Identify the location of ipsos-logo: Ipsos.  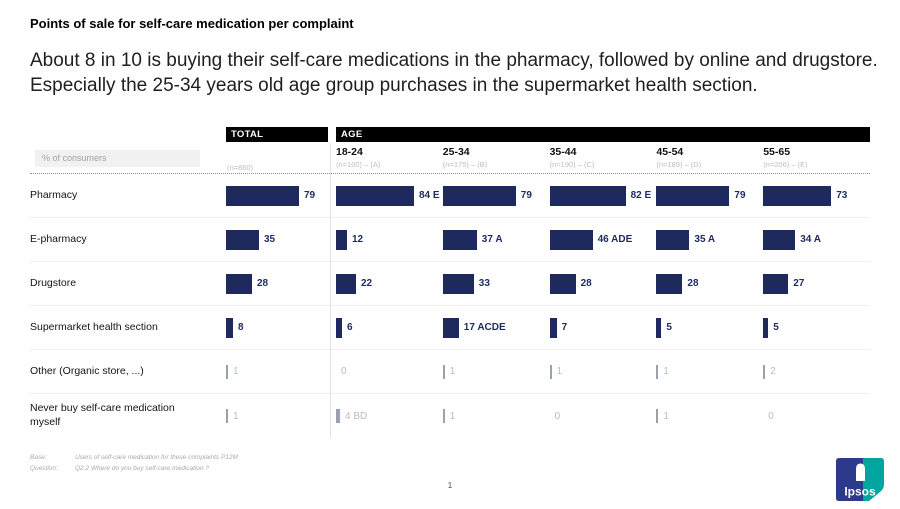
(860, 479).